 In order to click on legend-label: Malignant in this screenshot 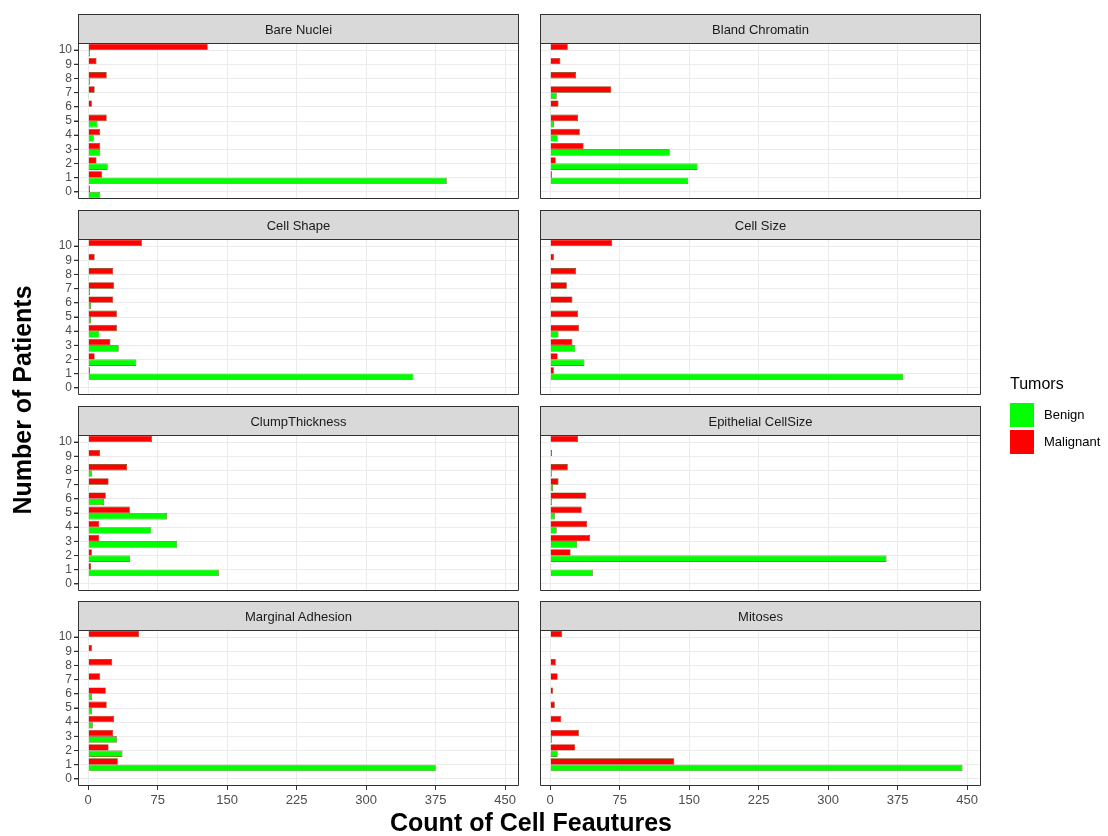, I will do `click(1072, 441)`.